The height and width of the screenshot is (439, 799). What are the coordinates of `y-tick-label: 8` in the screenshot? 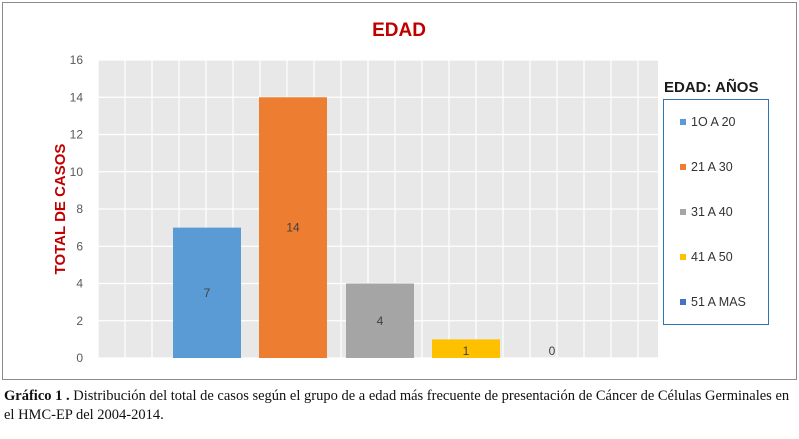 It's located at (79, 209).